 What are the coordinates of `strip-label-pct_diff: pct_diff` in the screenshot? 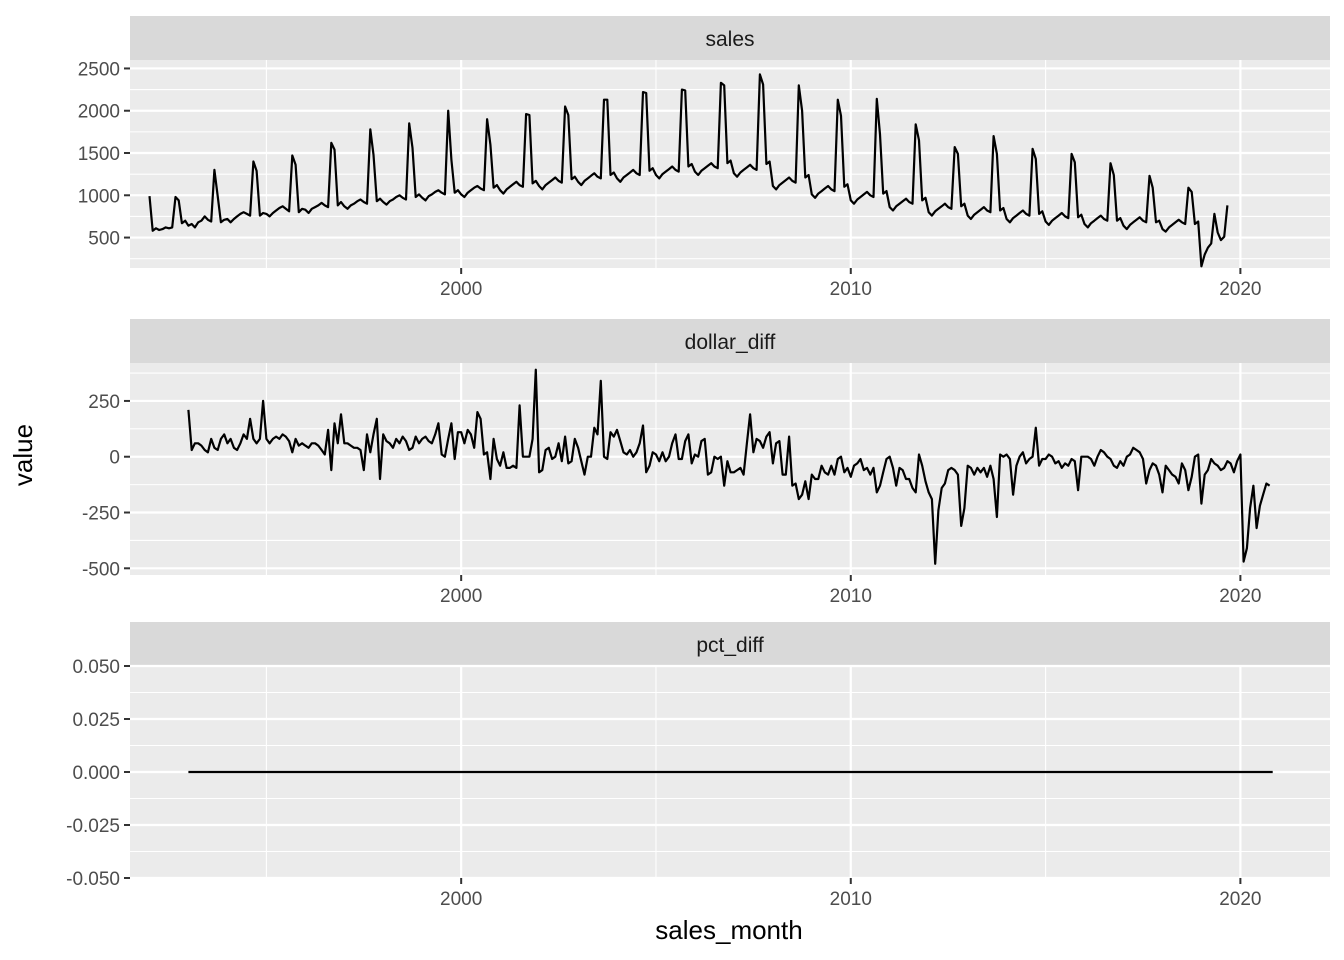 It's located at (729, 645).